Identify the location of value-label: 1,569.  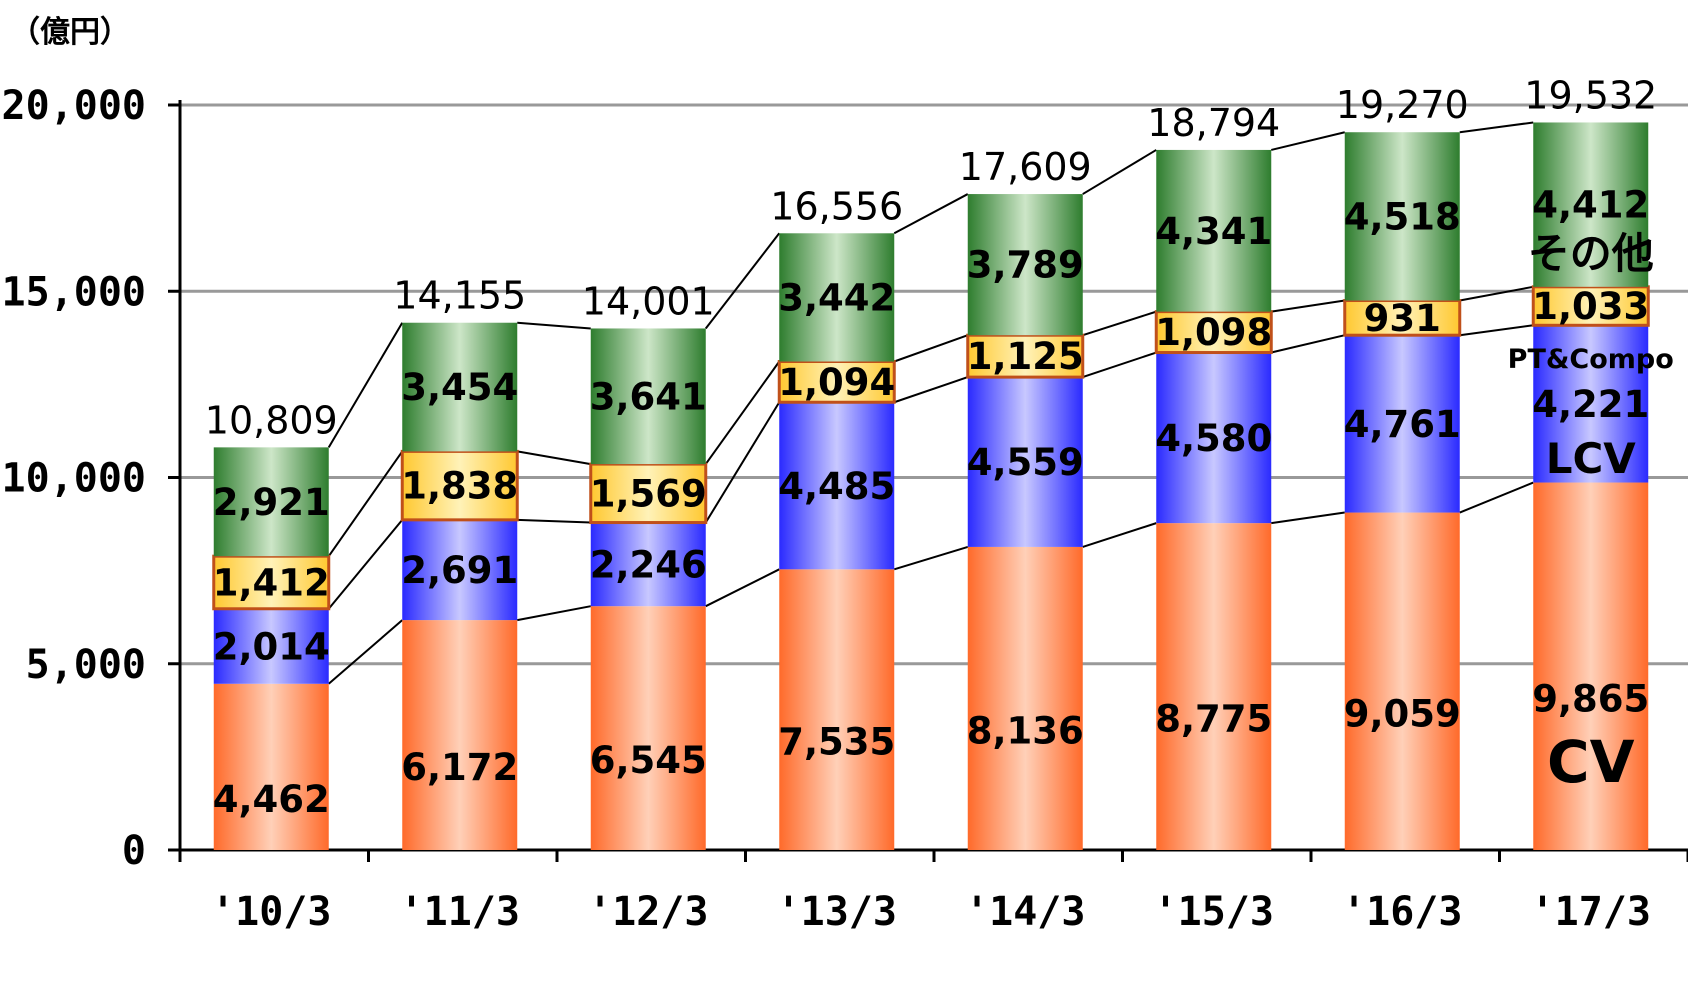
(648, 493).